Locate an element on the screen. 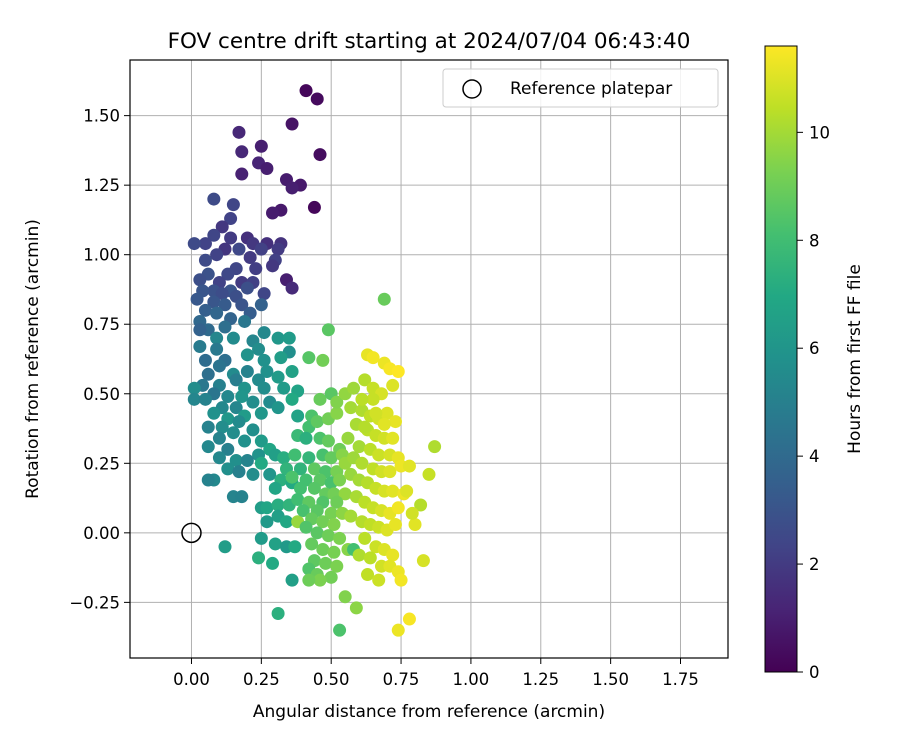  y-axis-ticks: −0.25 0.00 0.25 0.50 0.75 1.00 1.25 1.50 is located at coordinates (99, 359).